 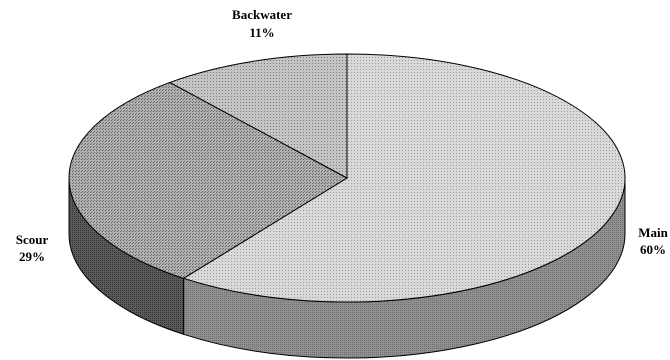 I want to click on slice-label-backwater: Backwater, so click(x=262, y=14).